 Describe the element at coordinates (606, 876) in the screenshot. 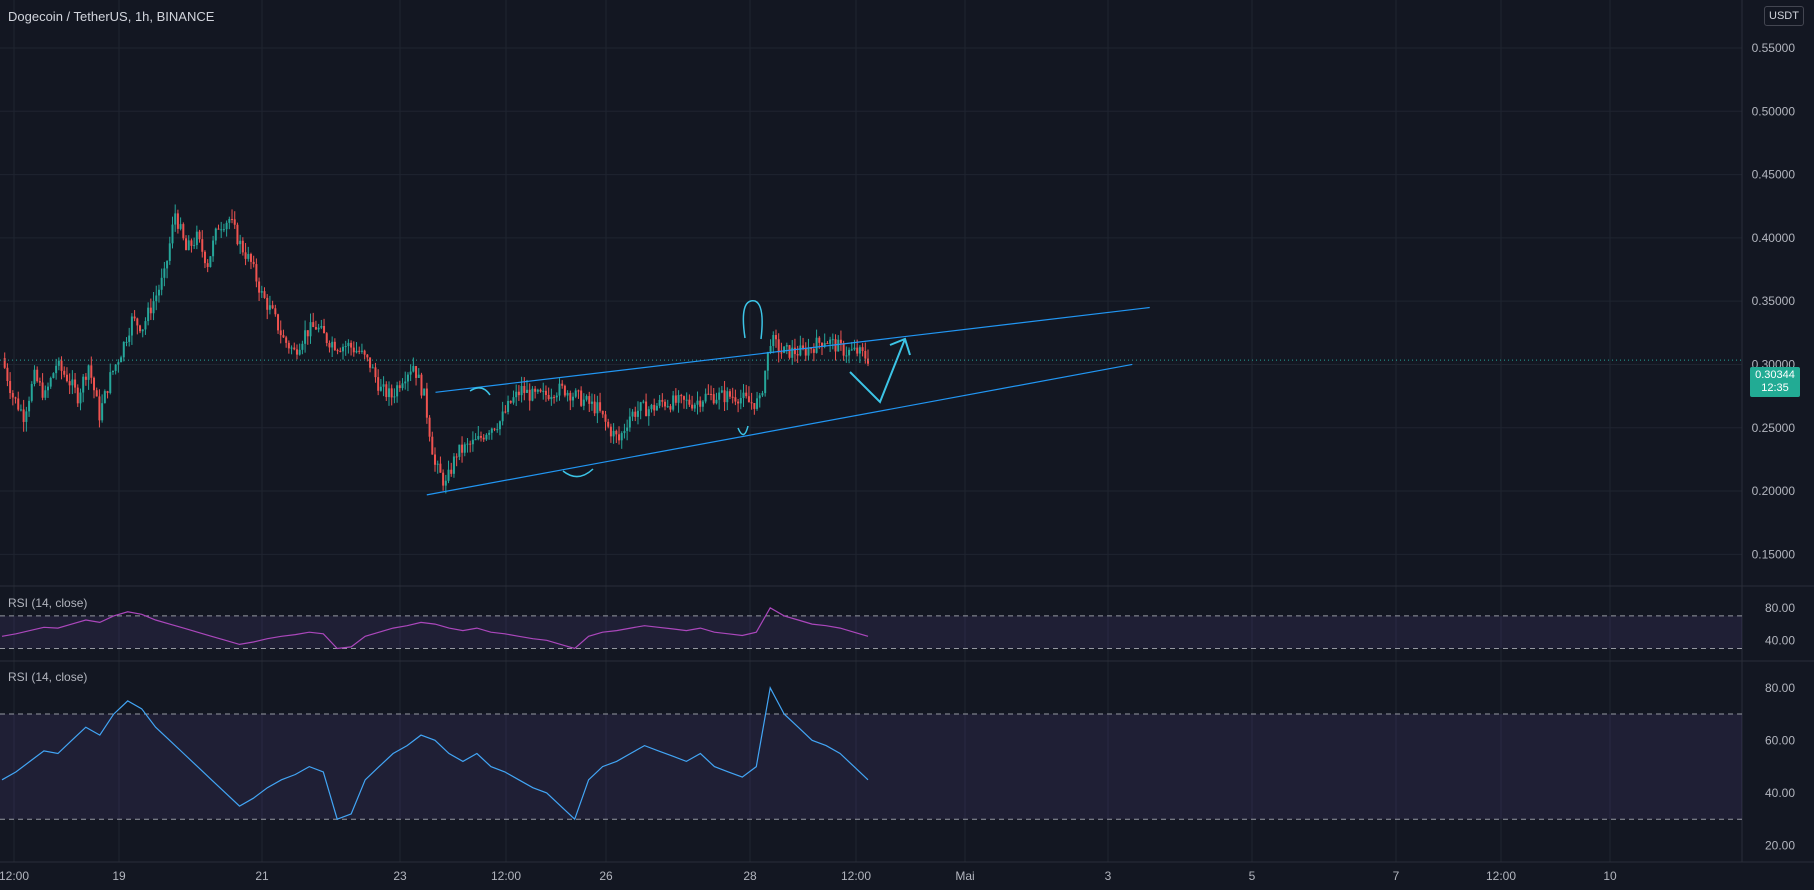

I see `time-tick-label: 26` at that location.